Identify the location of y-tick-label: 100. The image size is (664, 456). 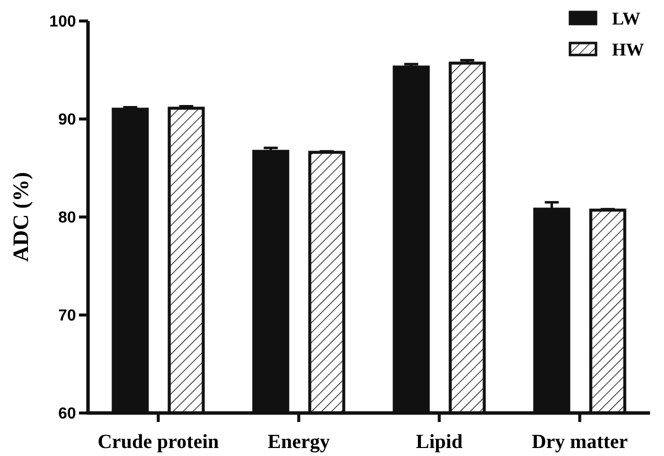
(62, 22).